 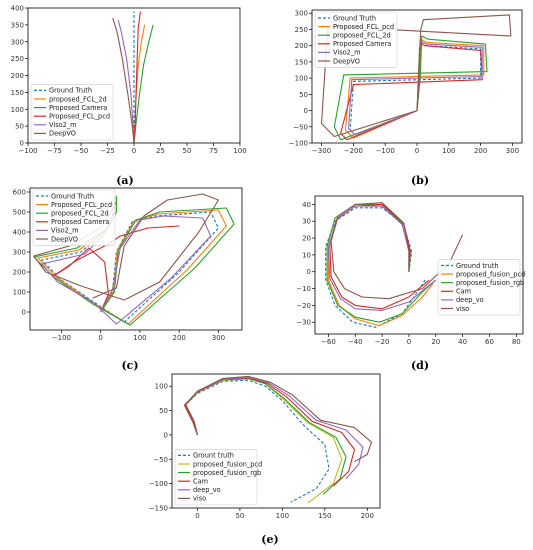 What do you see at coordinates (17, 25) in the screenshot?
I see `y-tick-label: 350` at bounding box center [17, 25].